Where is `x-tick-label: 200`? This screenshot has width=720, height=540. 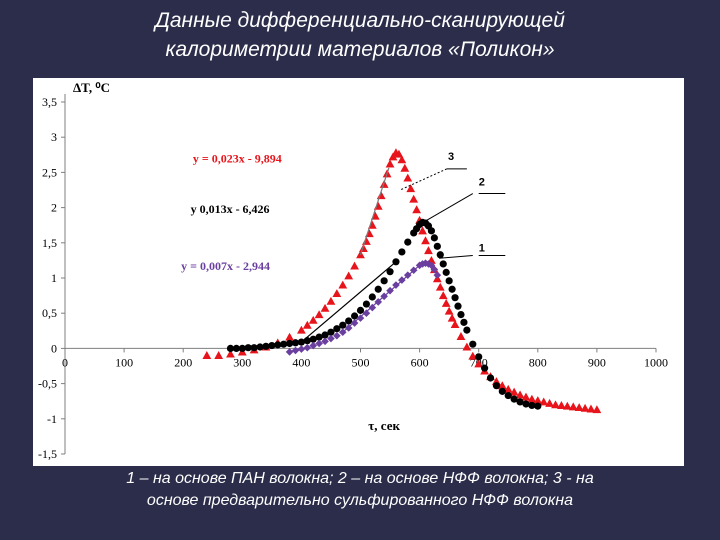 x-tick-label: 200 is located at coordinates (183, 362).